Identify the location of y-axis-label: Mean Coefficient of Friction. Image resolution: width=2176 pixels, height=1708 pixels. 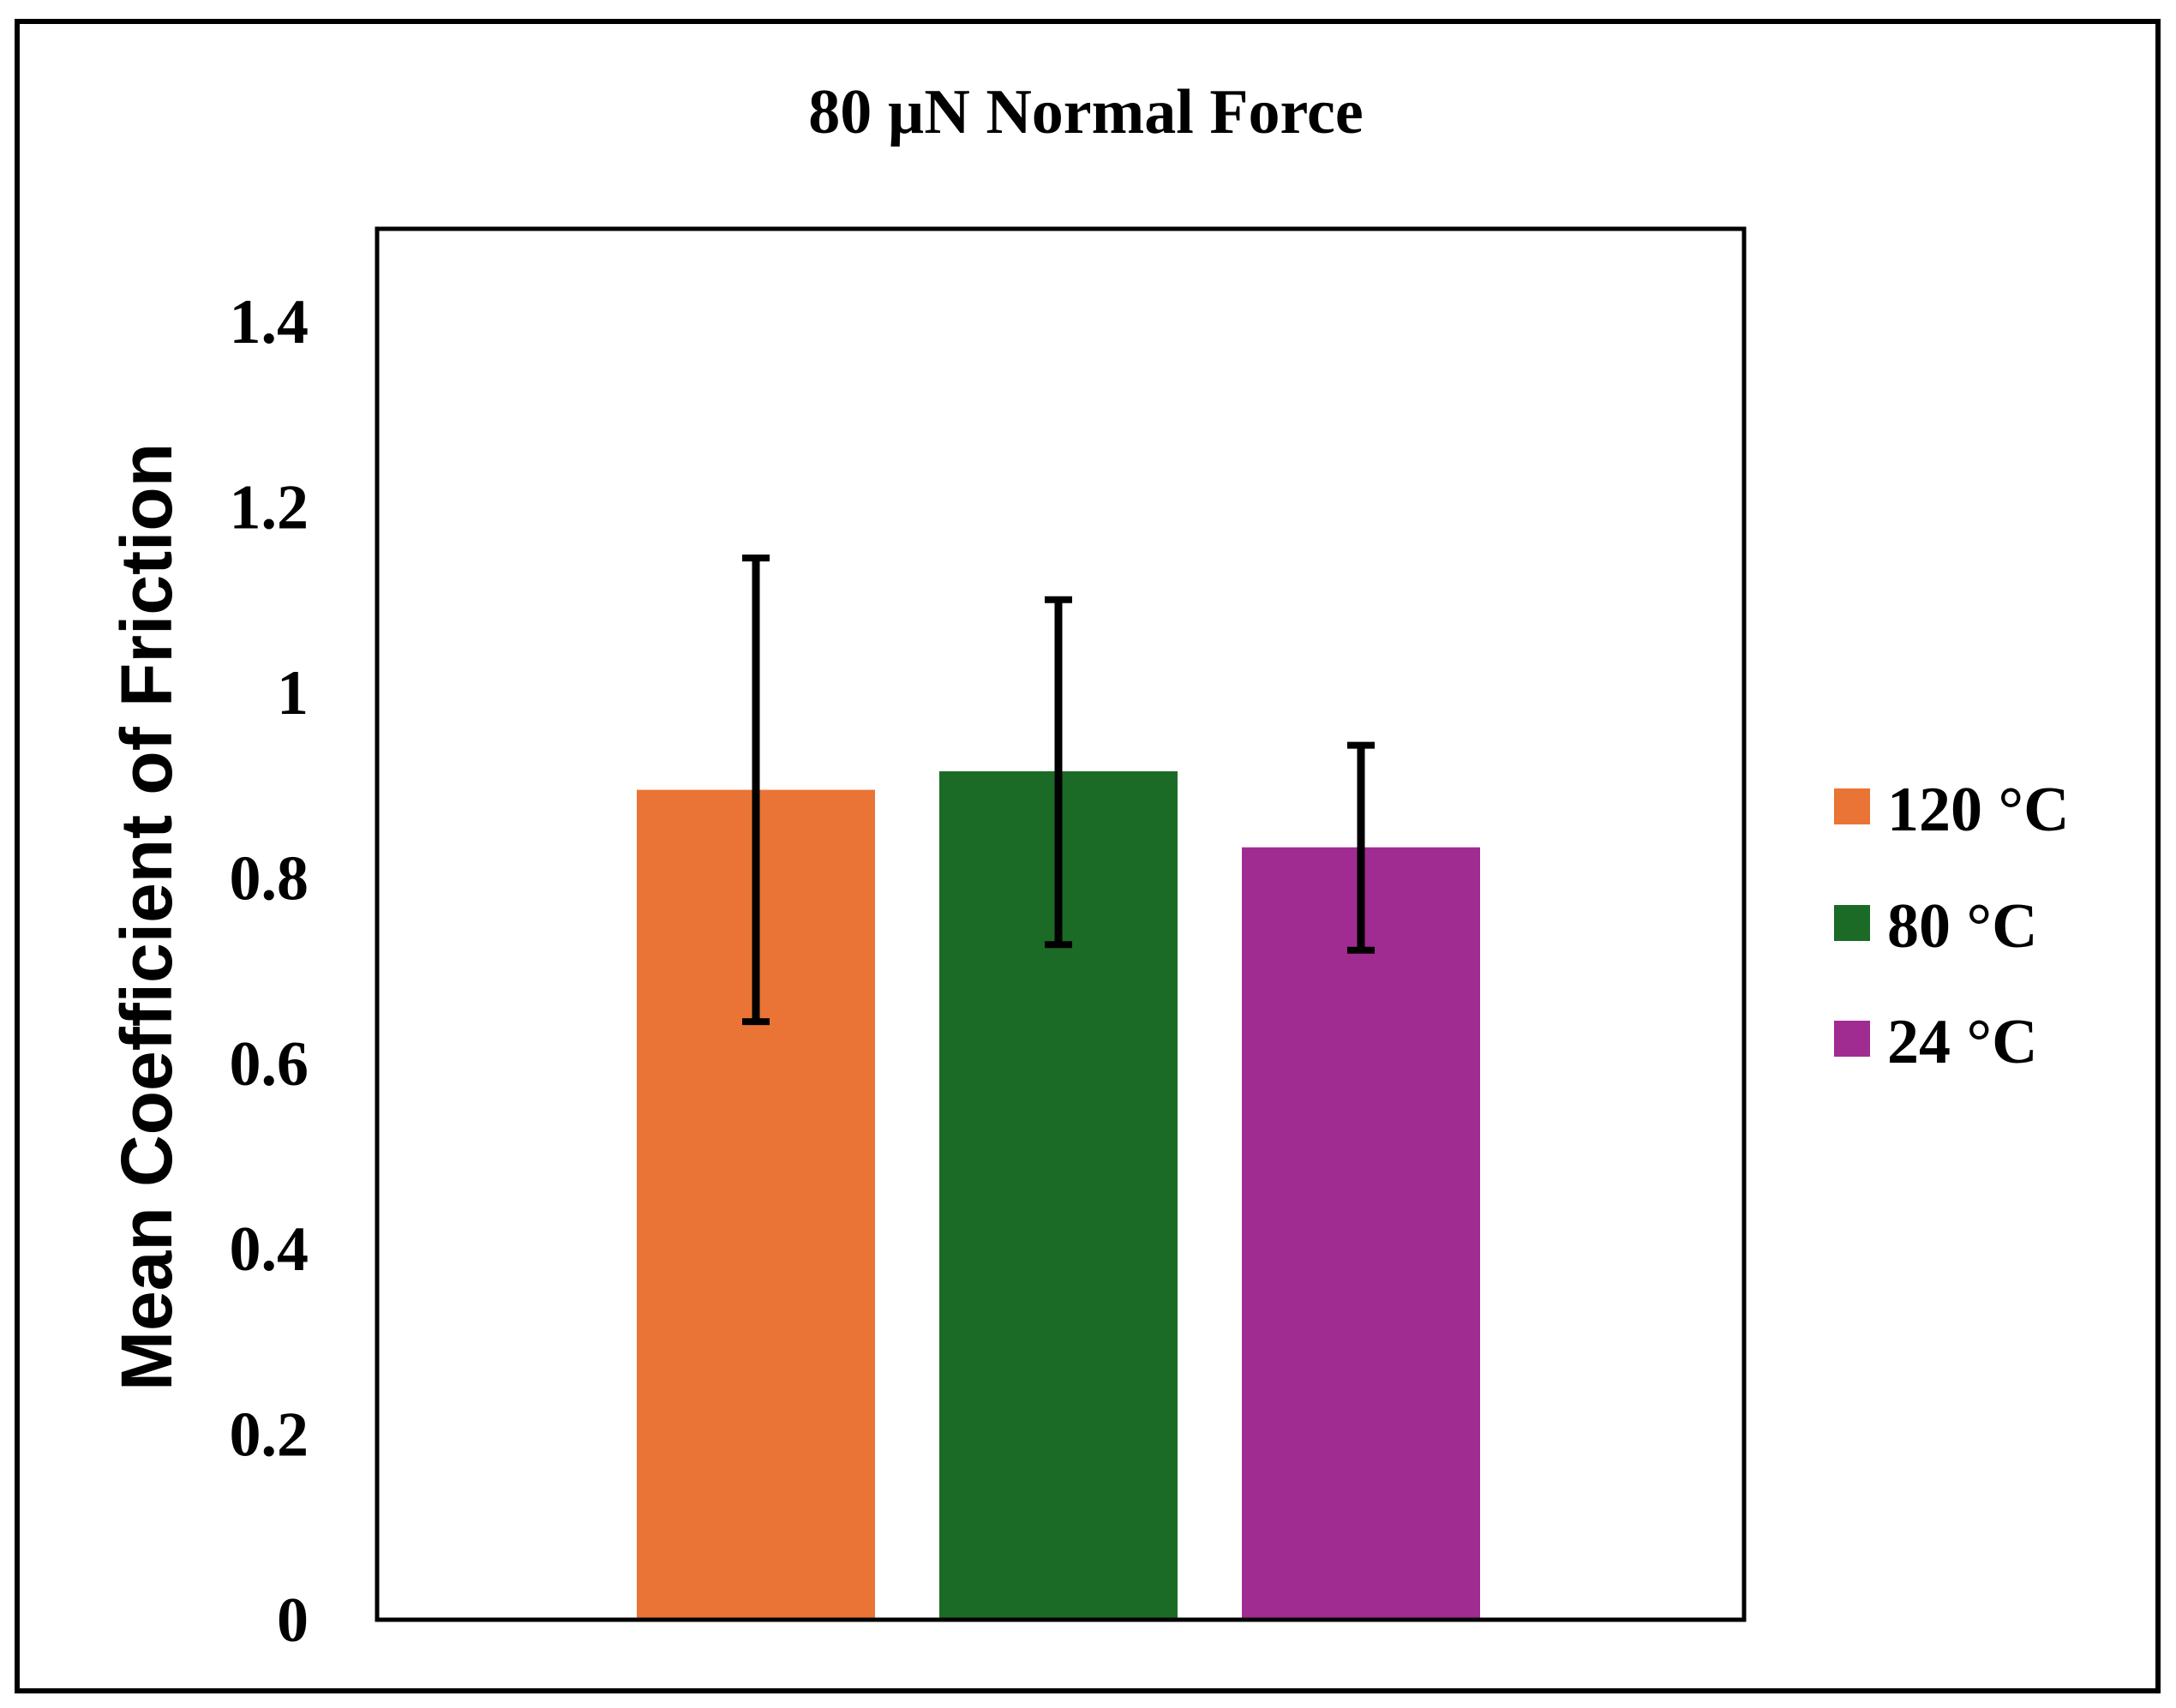
(146, 917).